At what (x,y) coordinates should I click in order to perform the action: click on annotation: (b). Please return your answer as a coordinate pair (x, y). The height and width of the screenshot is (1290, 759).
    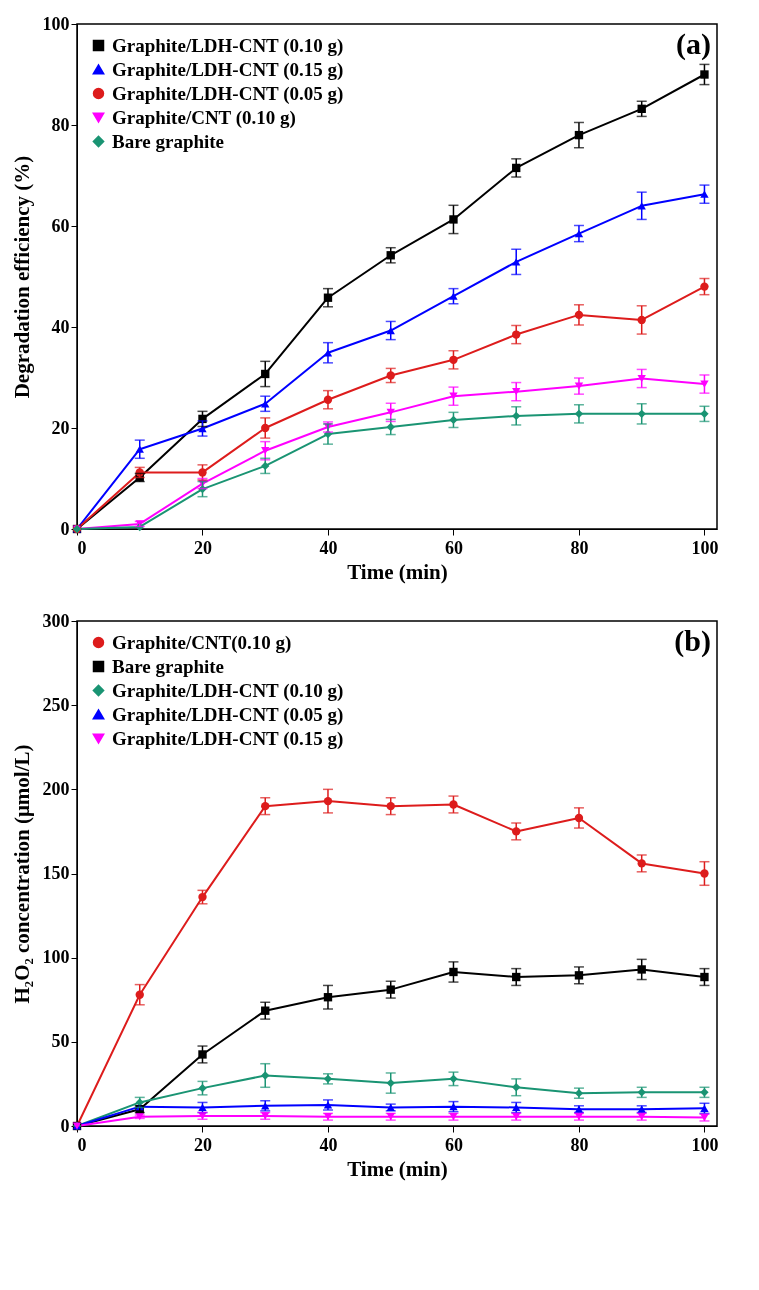
    Looking at the image, I should click on (692, 641).